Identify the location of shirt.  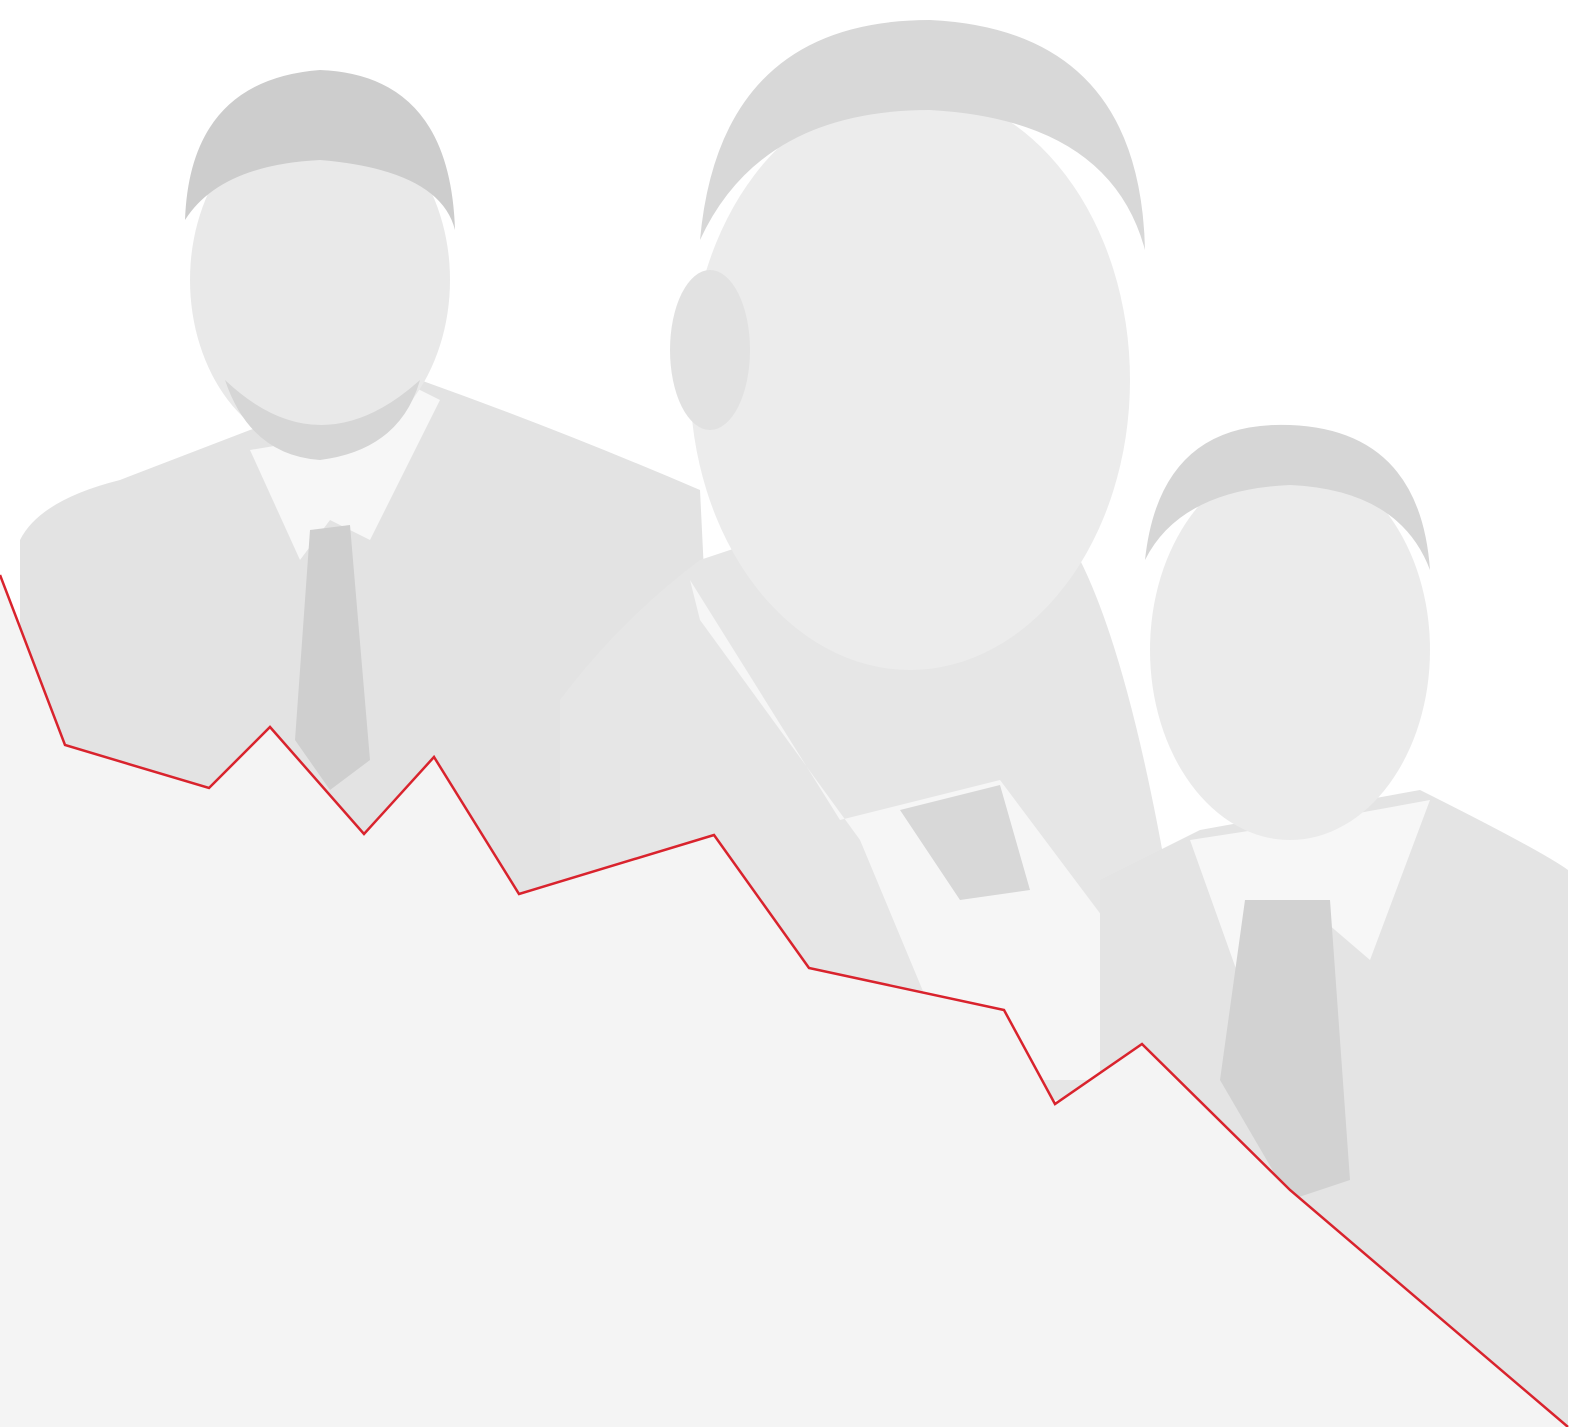
(905, 830).